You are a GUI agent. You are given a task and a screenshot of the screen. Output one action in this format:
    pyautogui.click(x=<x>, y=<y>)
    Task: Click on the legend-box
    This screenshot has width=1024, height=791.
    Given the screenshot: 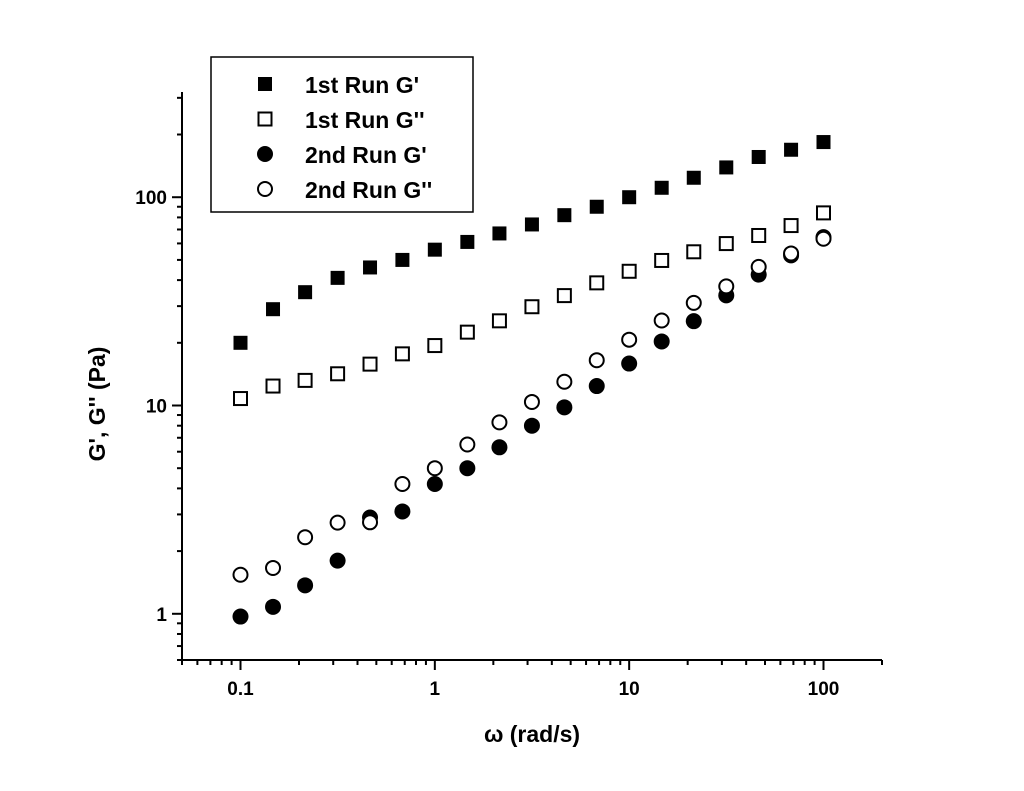 What is the action you would take?
    pyautogui.click(x=342, y=134)
    